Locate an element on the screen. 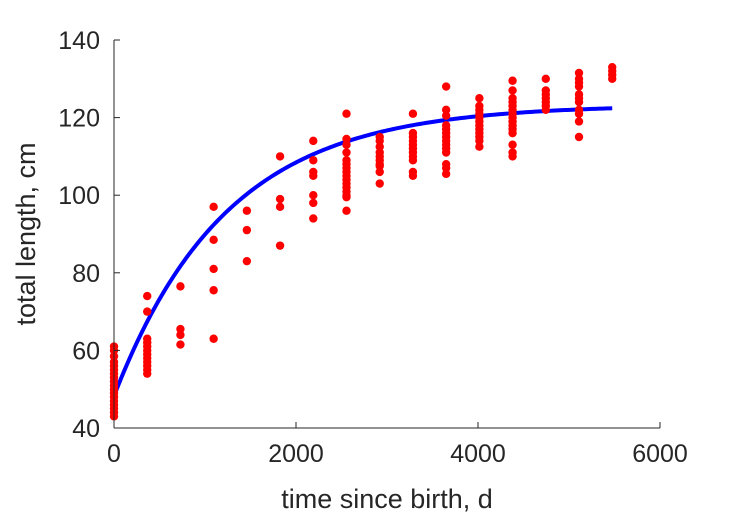  y-tick-label: 40 is located at coordinates (86, 429).